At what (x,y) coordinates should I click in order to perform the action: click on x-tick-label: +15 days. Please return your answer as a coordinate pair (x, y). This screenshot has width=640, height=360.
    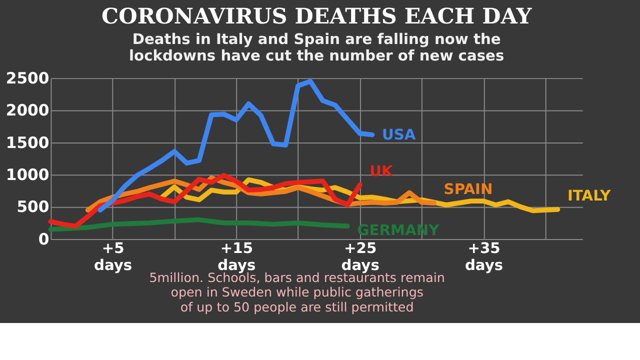
    Looking at the image, I should click on (237, 257).